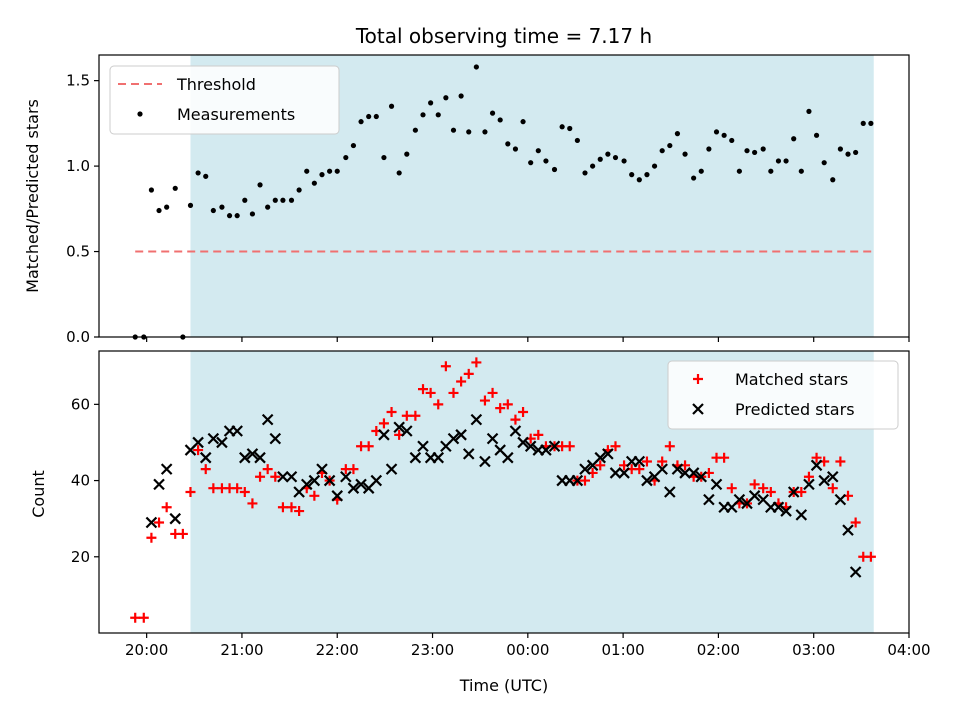 Image resolution: width=960 pixels, height=720 pixels. Describe the element at coordinates (216, 84) in the screenshot. I see `legend-label: Threshold` at that location.